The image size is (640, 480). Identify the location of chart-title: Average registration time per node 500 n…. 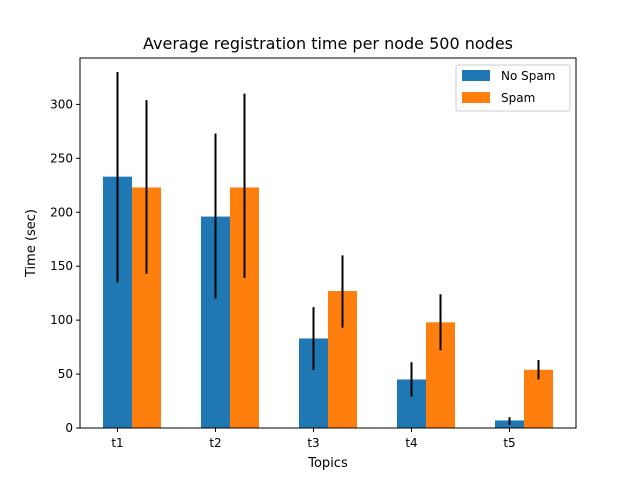
(328, 43).